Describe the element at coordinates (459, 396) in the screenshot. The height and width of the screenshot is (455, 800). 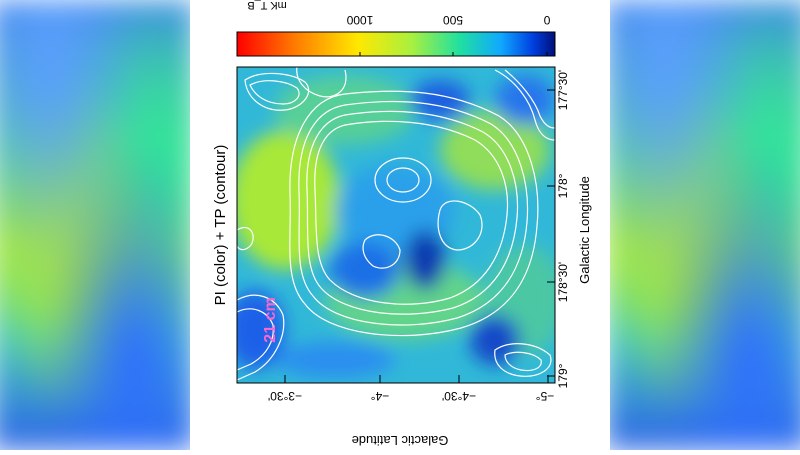
I see `y-tick-4-30: −4°30'` at that location.